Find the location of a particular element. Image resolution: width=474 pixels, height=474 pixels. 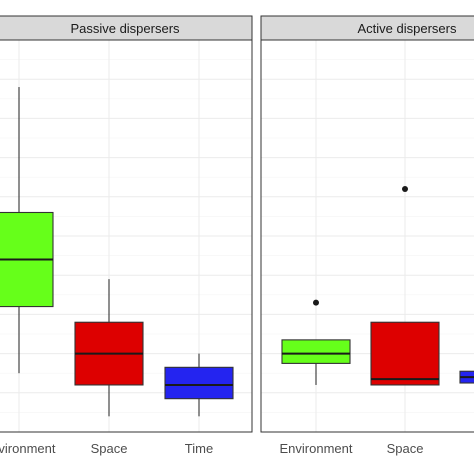

strip-title: Passive dispersers is located at coordinates (125, 28).